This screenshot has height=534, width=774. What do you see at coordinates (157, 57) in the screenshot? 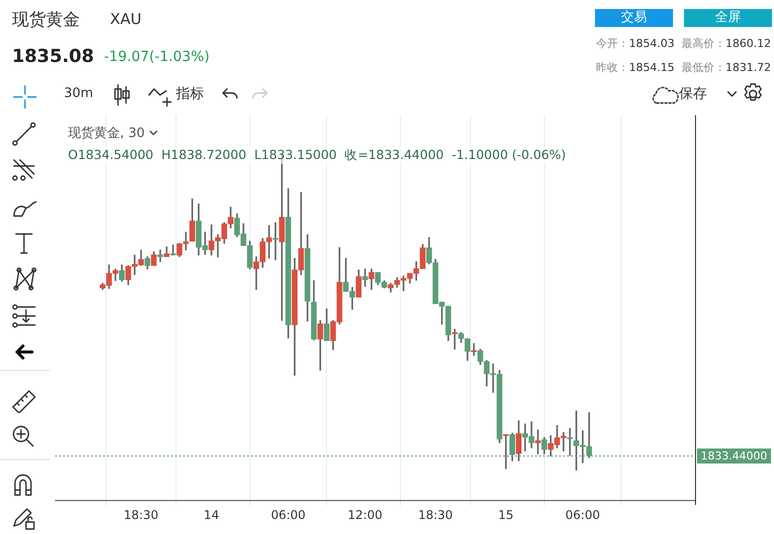
I see `text: -19.07(-1.03%)` at bounding box center [157, 57].